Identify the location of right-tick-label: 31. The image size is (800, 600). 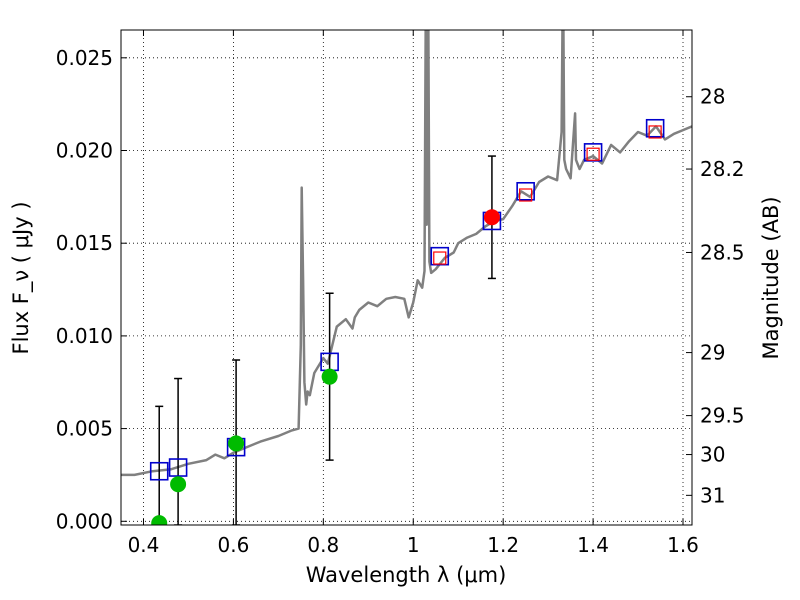
(712, 495).